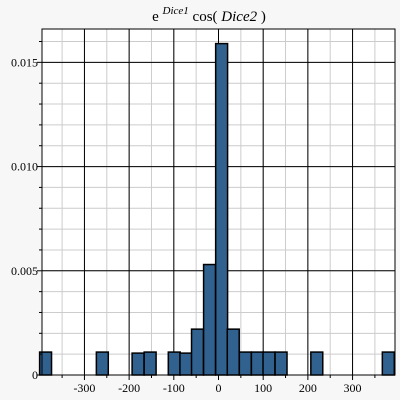  What do you see at coordinates (238, 17) in the screenshot?
I see `title-arg: Dice2` at bounding box center [238, 17].